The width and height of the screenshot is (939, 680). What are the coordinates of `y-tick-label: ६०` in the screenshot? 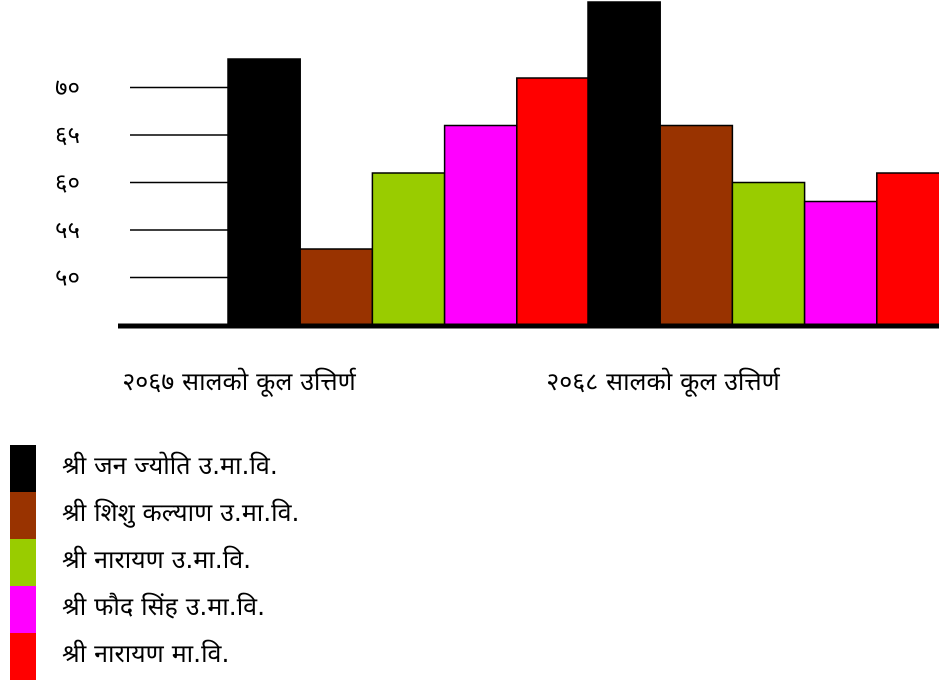 It's located at (67, 183).